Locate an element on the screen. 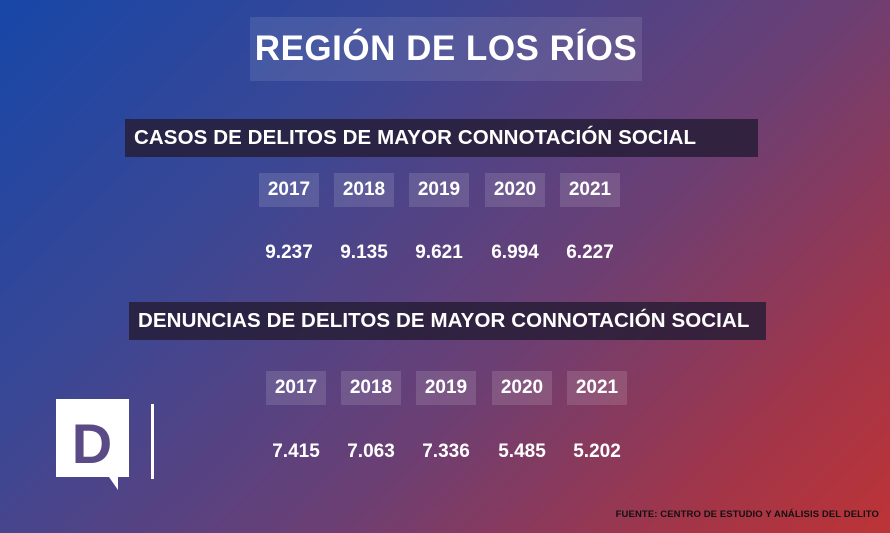 The image size is (890, 533). page-title: REGIÓN DE LOS RÍOS is located at coordinates (446, 49).